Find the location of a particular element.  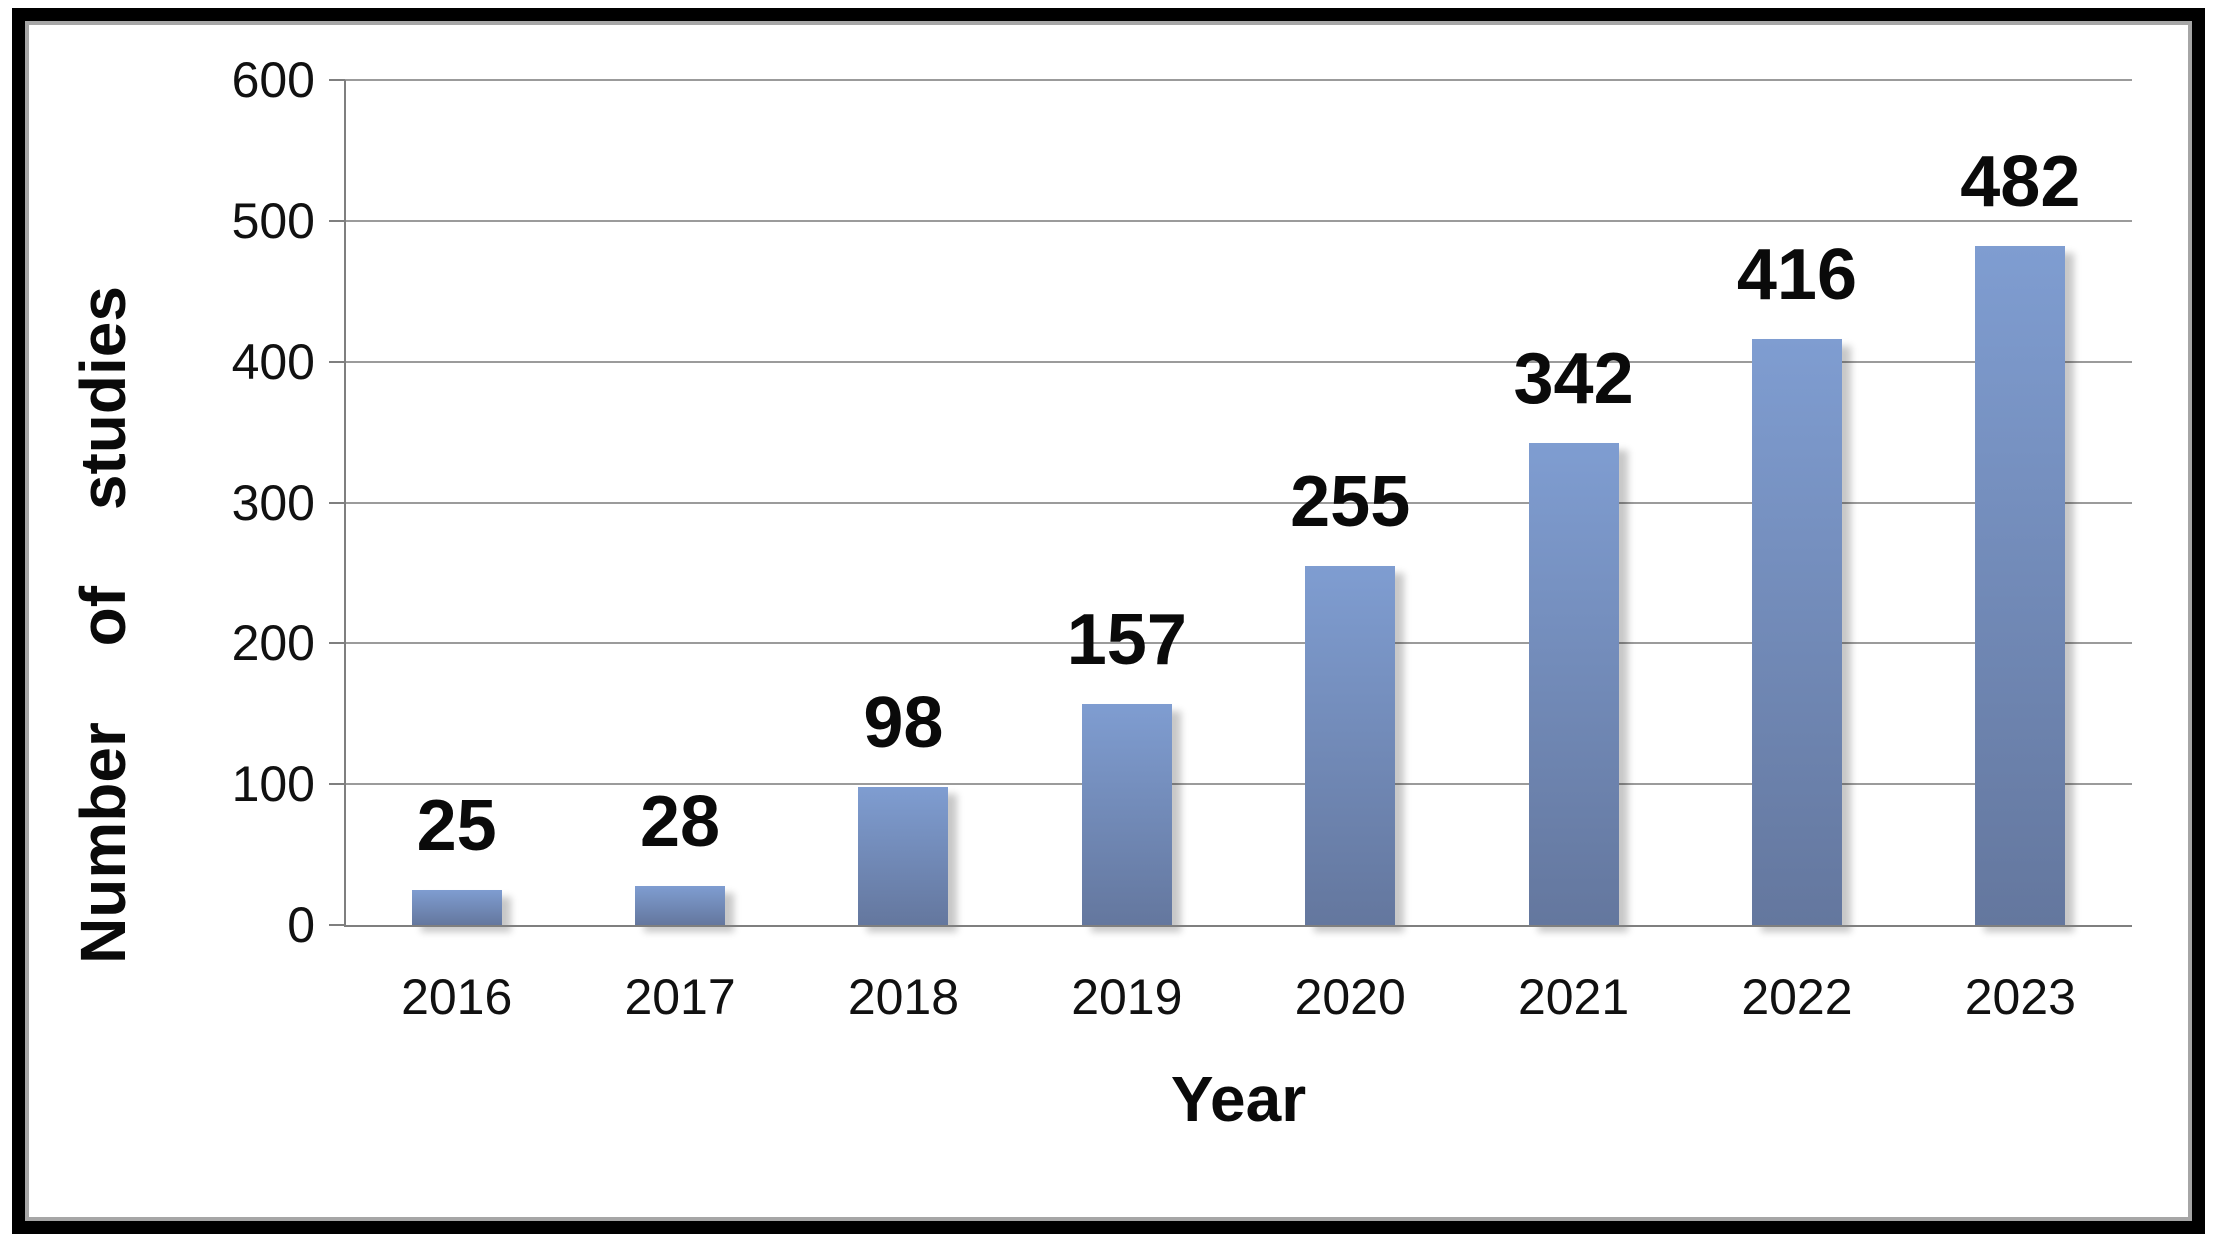

x-axis-title: Year is located at coordinates (1238, 1099).